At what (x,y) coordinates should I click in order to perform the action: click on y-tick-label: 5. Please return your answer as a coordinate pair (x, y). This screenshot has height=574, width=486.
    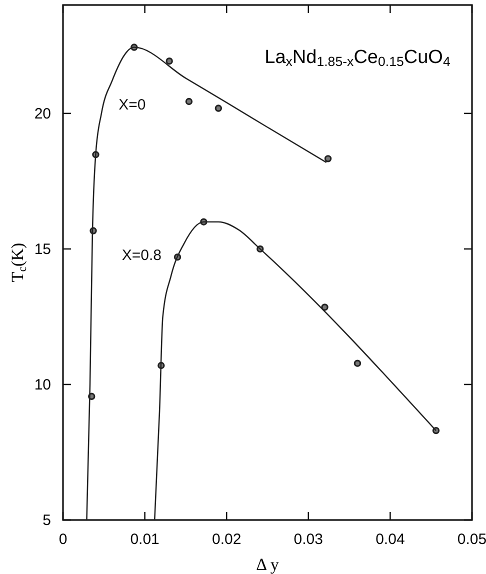
    Looking at the image, I should click on (46, 520).